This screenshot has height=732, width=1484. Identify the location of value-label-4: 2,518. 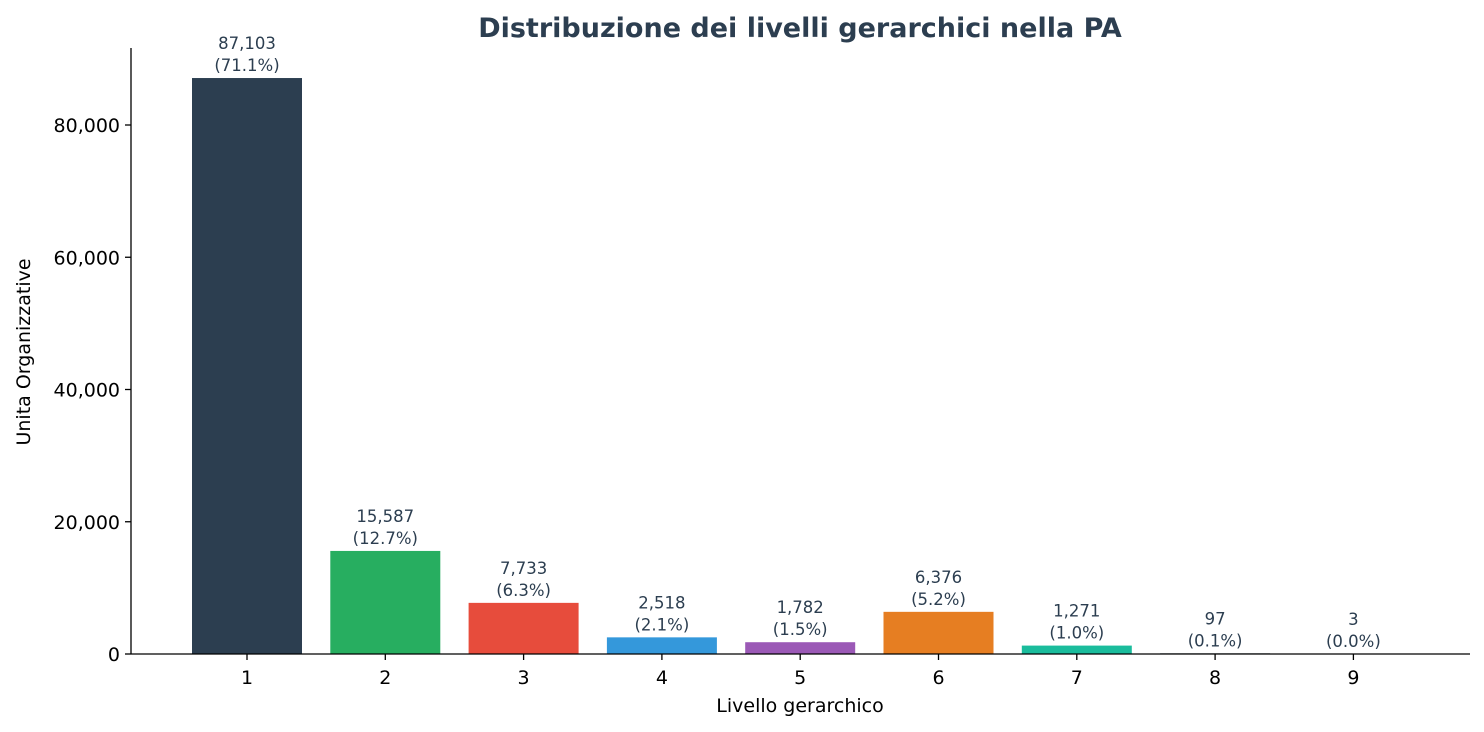
(661, 602).